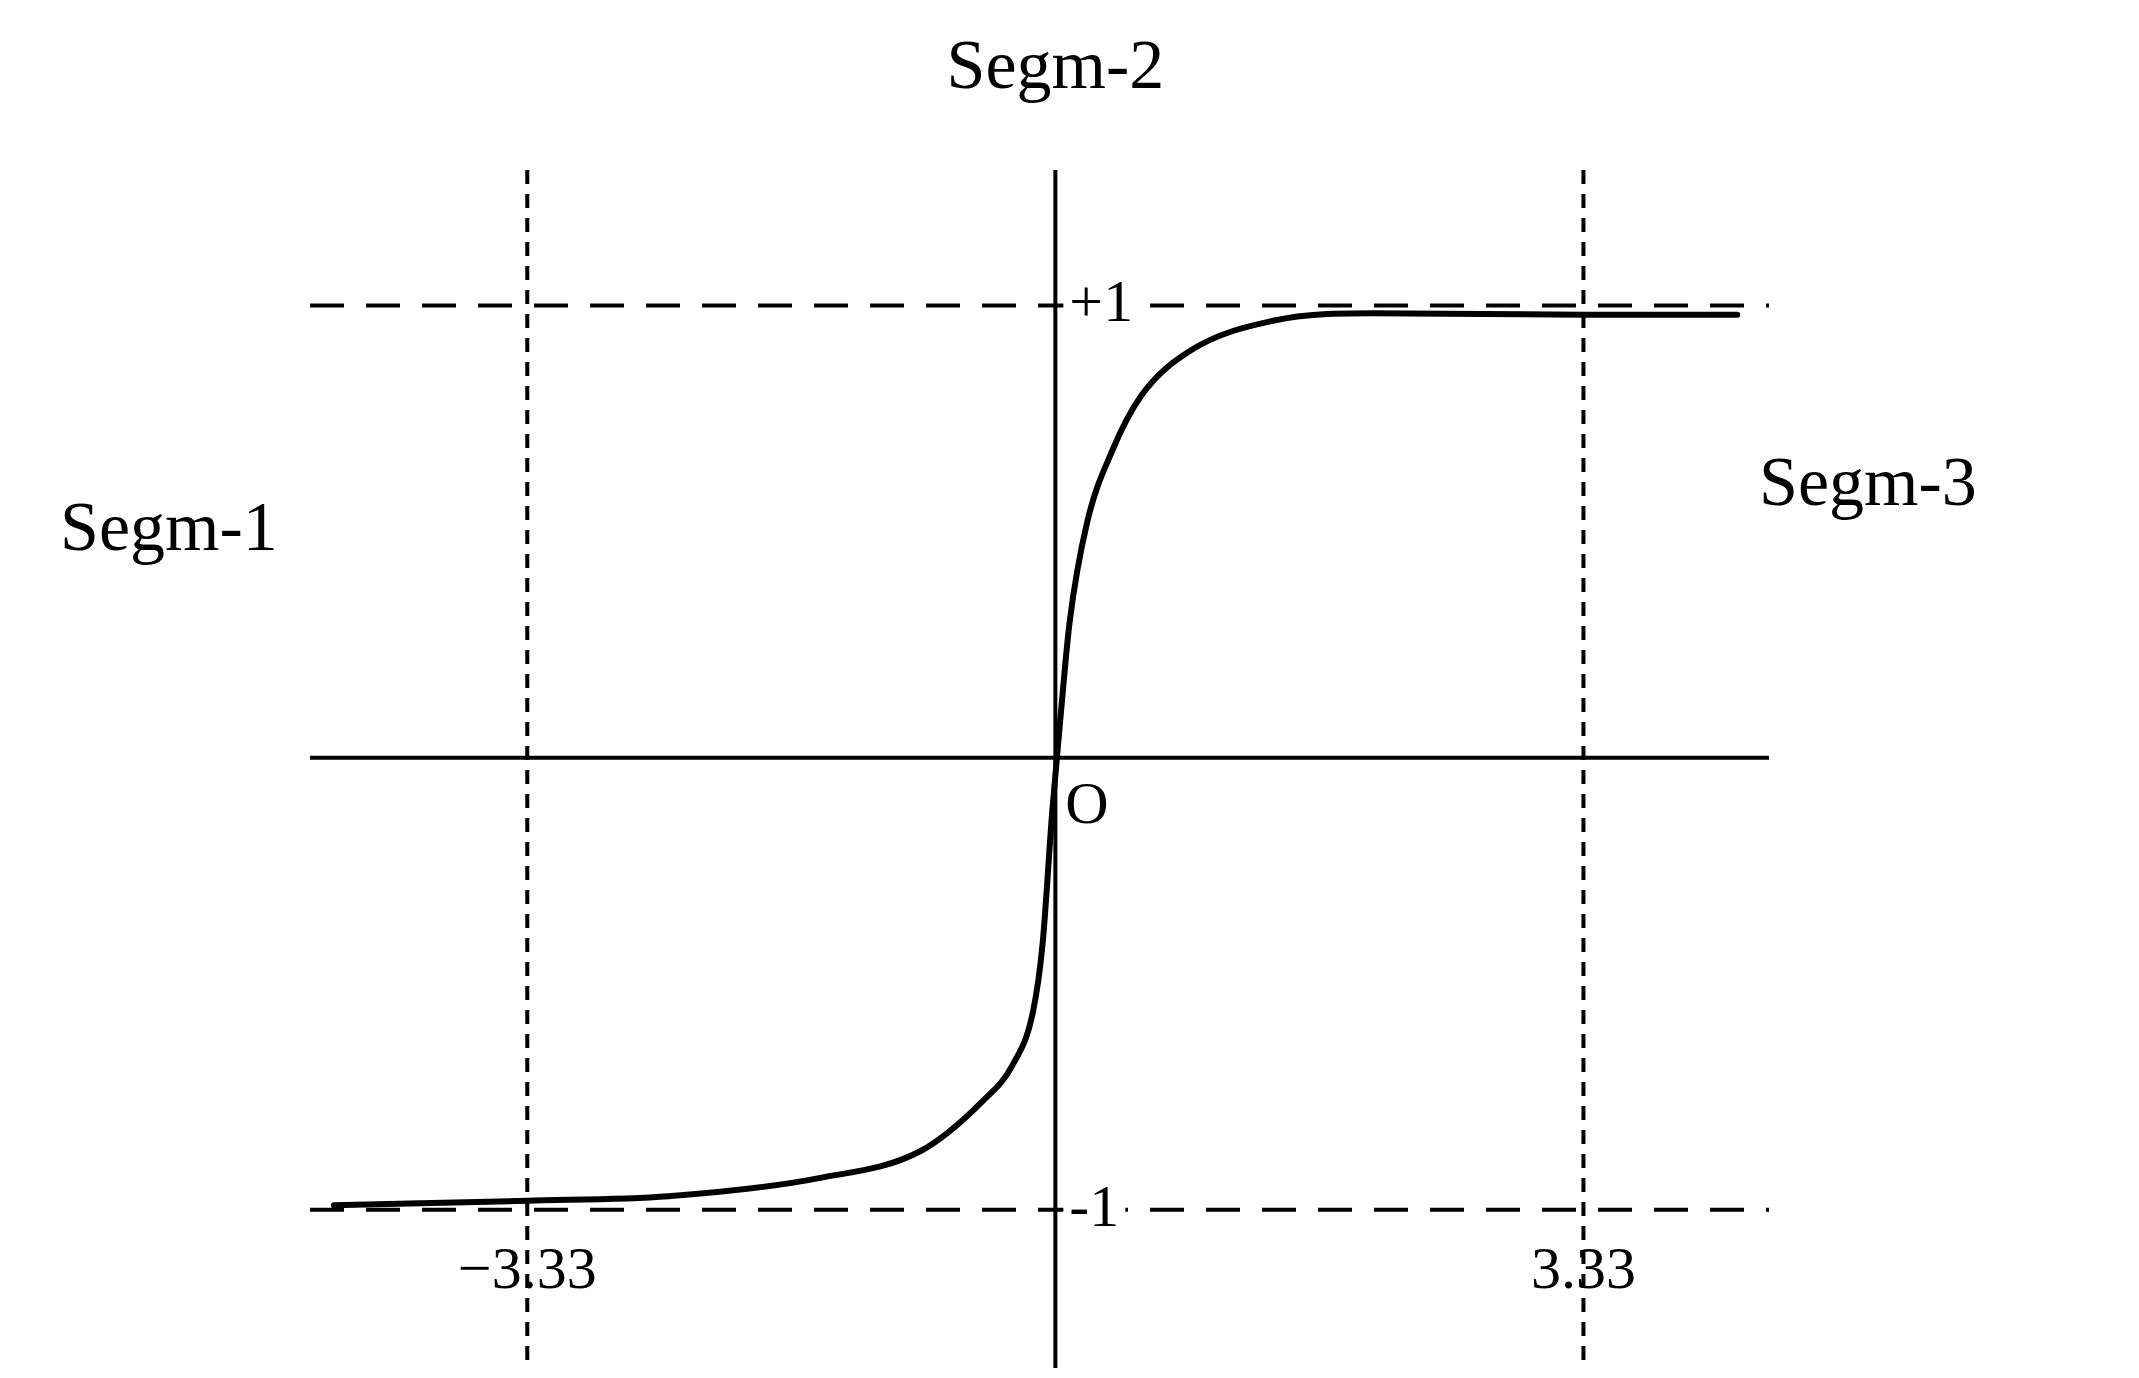 The image size is (2139, 1378). I want to click on y-tick-label: -1, so click(1094, 1205).